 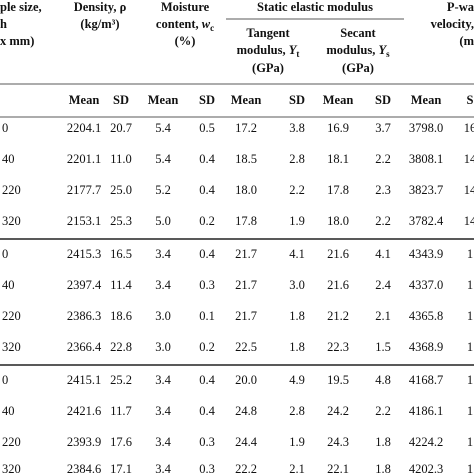 What do you see at coordinates (207, 316) in the screenshot?
I see `cell: 0.1` at bounding box center [207, 316].